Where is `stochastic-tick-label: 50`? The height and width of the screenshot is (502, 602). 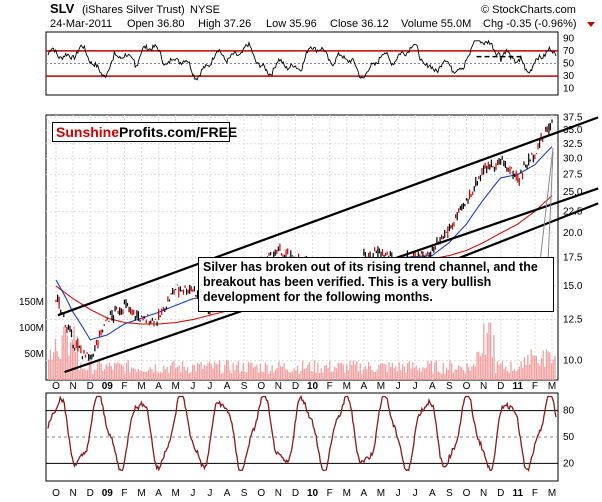 stochastic-tick-label: 50 is located at coordinates (569, 437).